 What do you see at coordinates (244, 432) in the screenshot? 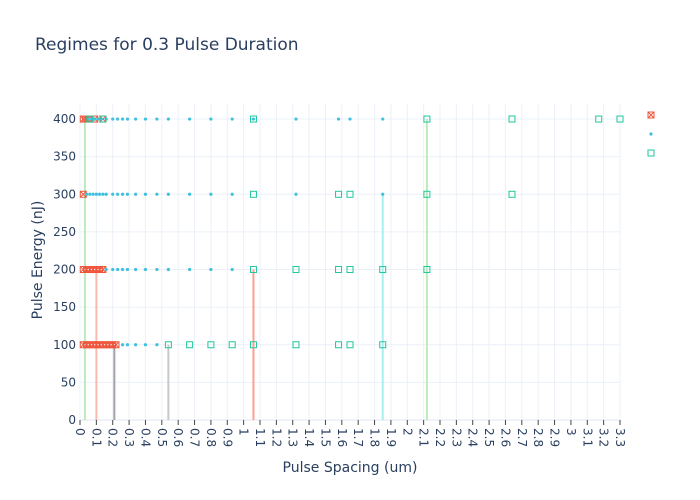
I see `x-tick-label: 1` at bounding box center [244, 432].